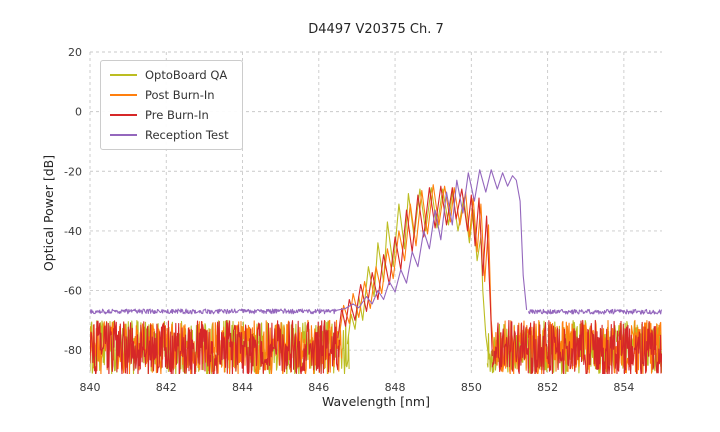 The height and width of the screenshot is (432, 720). I want to click on legend-item: Reception Test, so click(169, 135).